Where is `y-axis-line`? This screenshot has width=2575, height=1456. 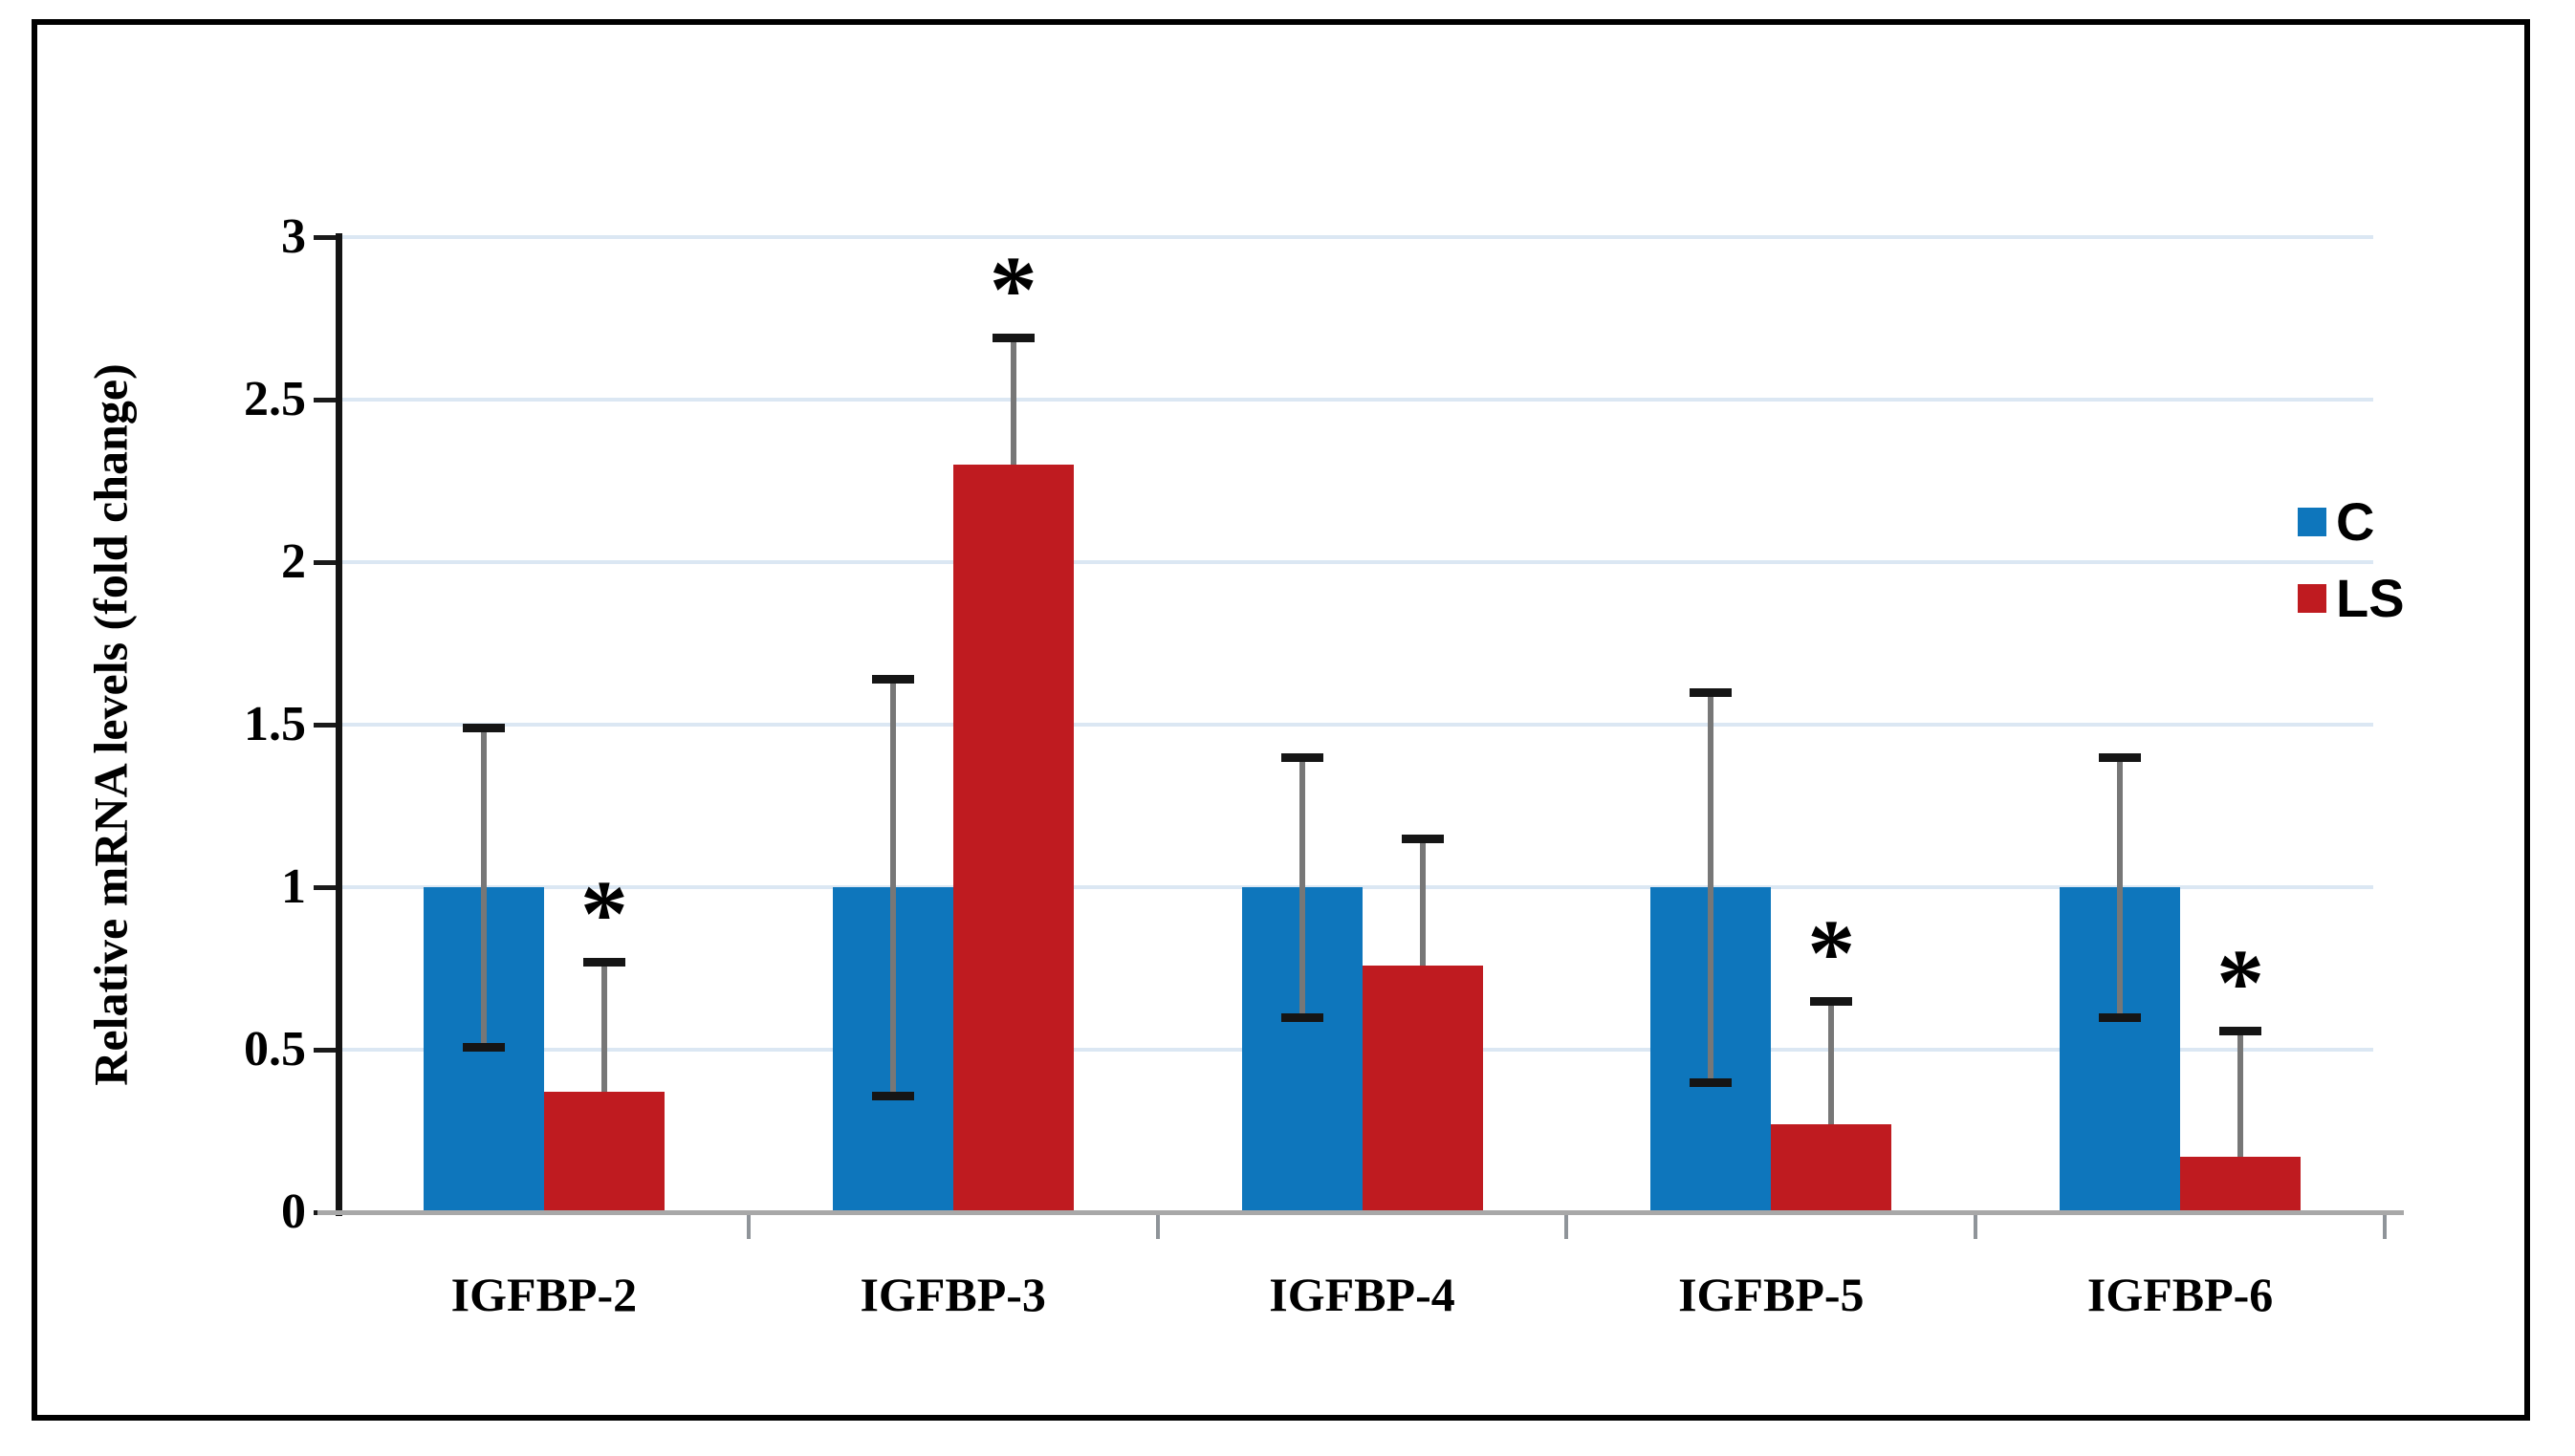 y-axis-line is located at coordinates (339, 724).